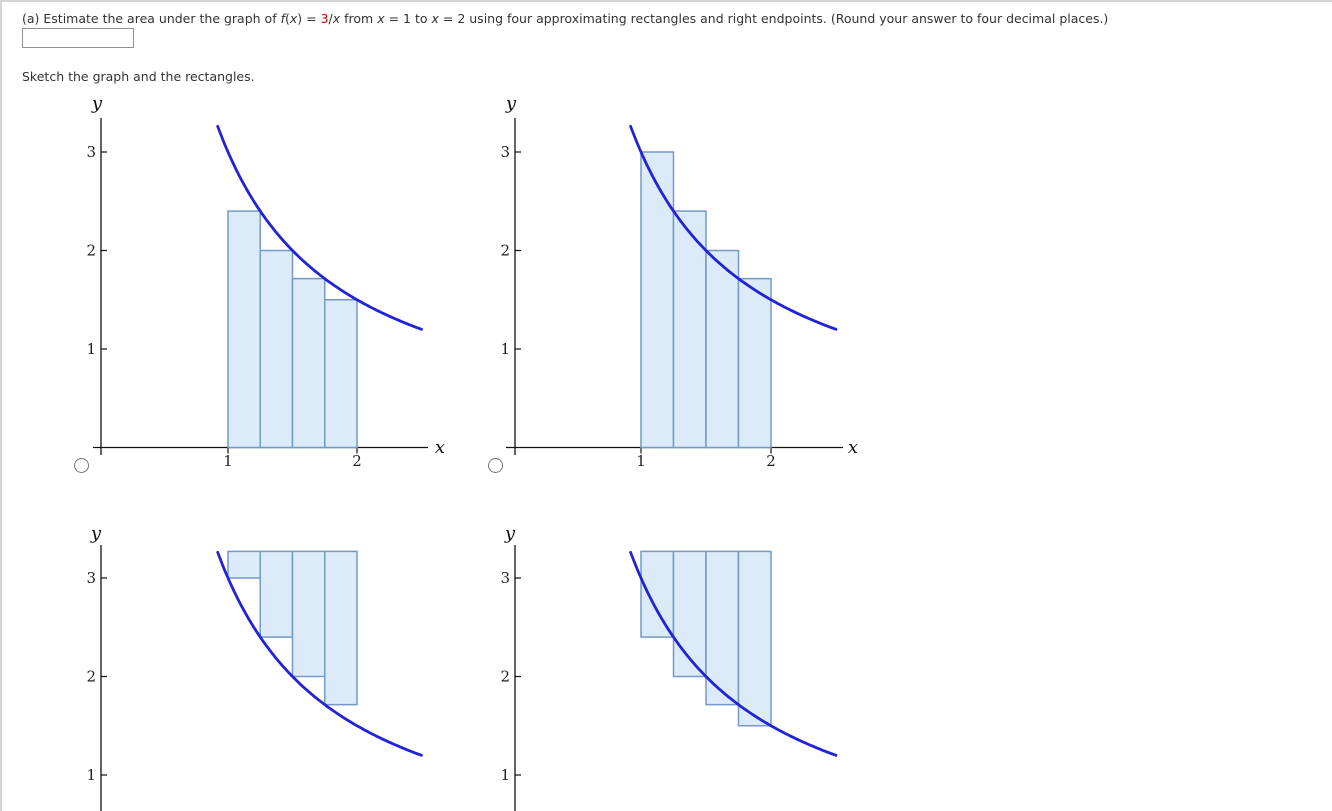  I want to click on panel-border-top, so click(666, 1).